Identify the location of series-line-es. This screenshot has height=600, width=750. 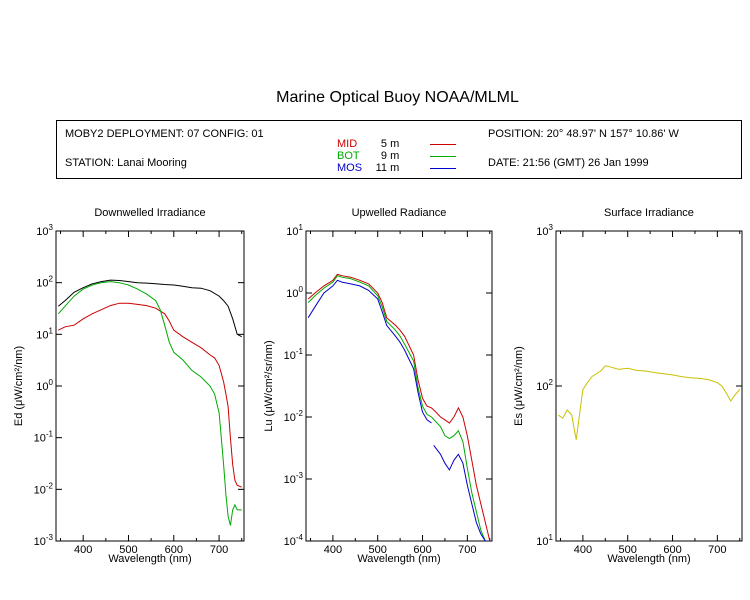
(649, 402).